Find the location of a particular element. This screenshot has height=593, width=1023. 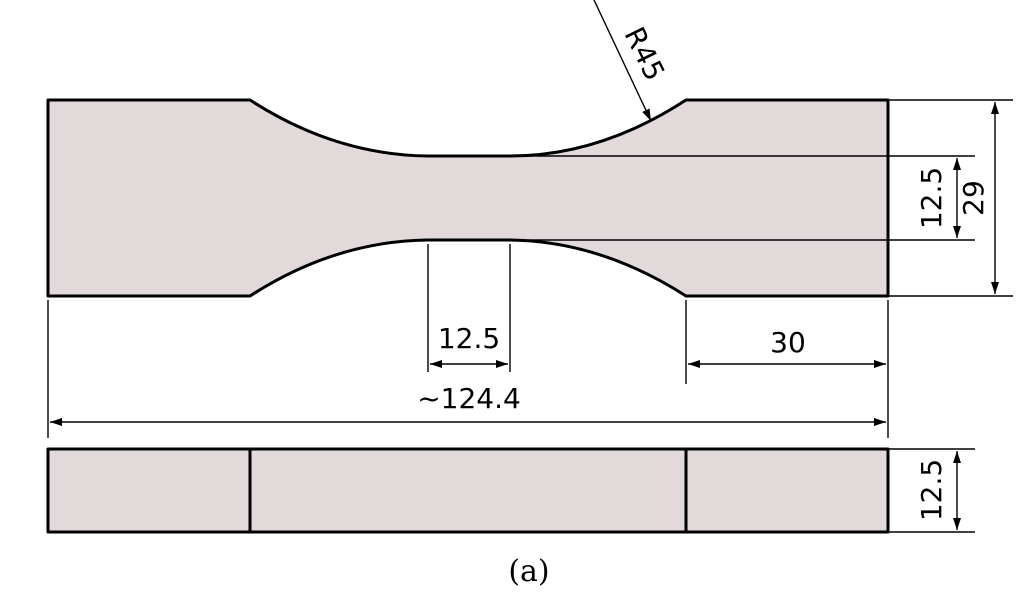

label-radius: R45 is located at coordinates (645, 54).